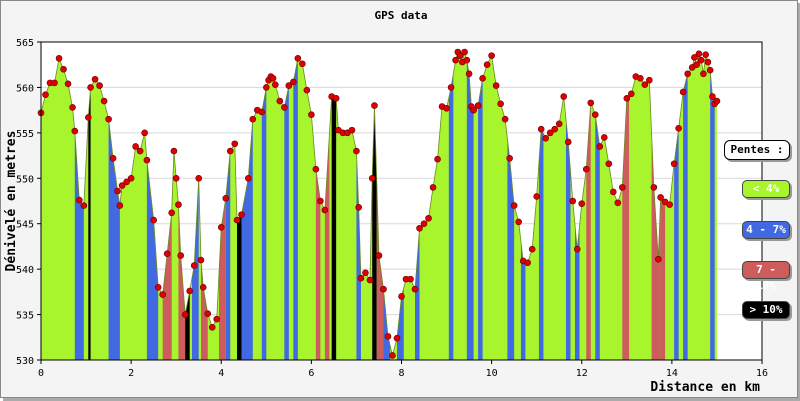 The width and height of the screenshot is (800, 401). Describe the element at coordinates (582, 373) in the screenshot. I see `x-tick-label: 12` at that location.